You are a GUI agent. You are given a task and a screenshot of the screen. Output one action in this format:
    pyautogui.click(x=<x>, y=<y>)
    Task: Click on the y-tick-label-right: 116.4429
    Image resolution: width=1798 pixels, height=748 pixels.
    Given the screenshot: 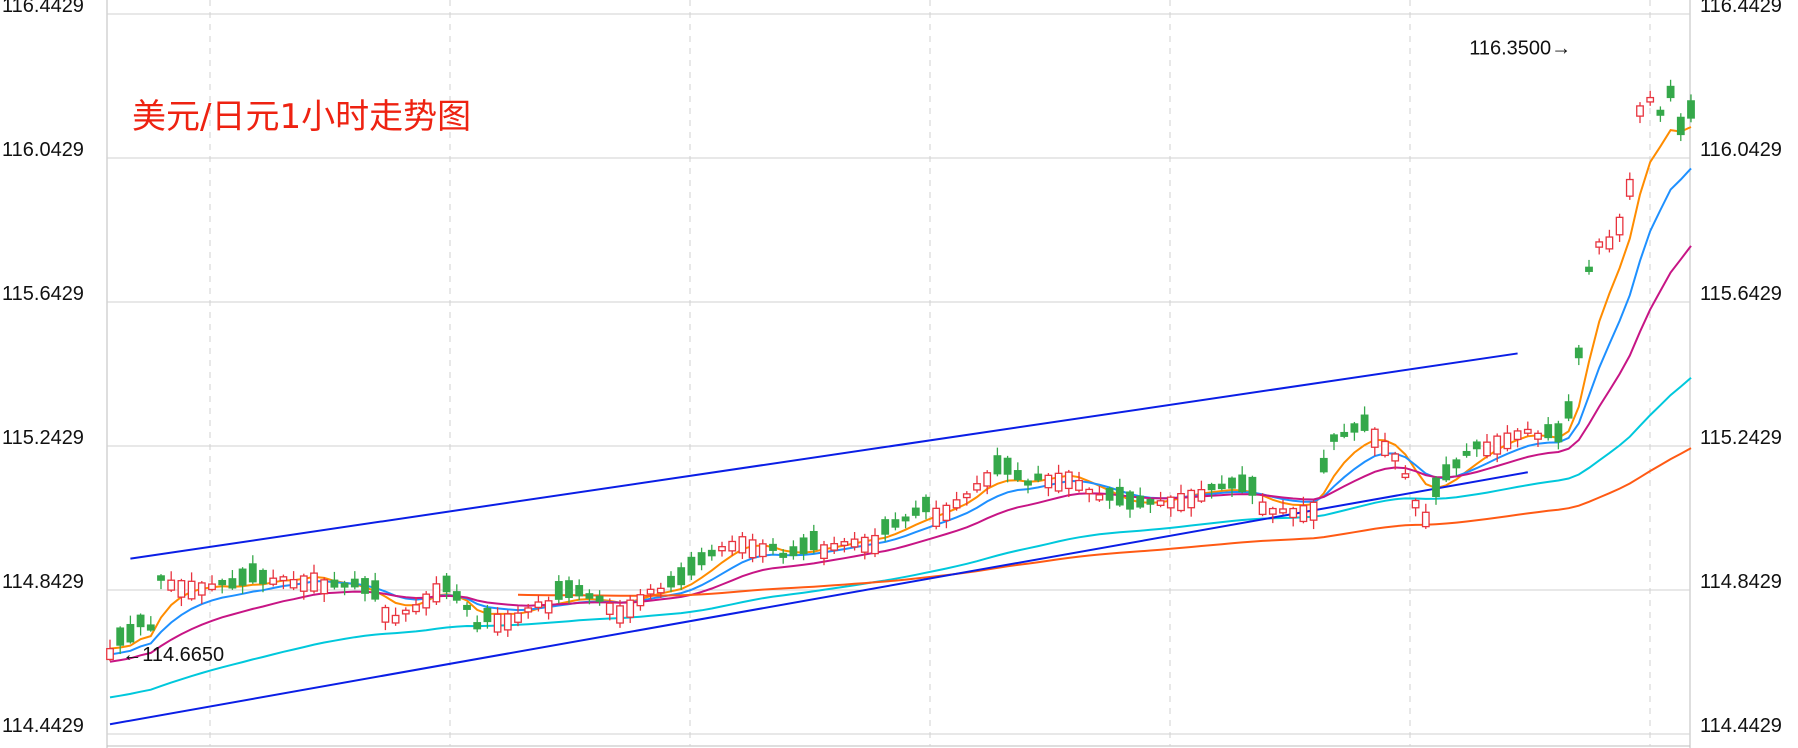 What is the action you would take?
    pyautogui.click(x=1741, y=8)
    